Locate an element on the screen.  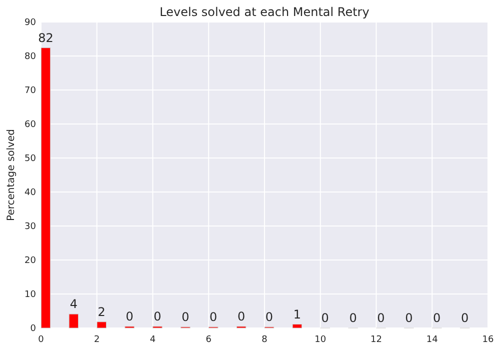
data-label: 82 is located at coordinates (46, 37).